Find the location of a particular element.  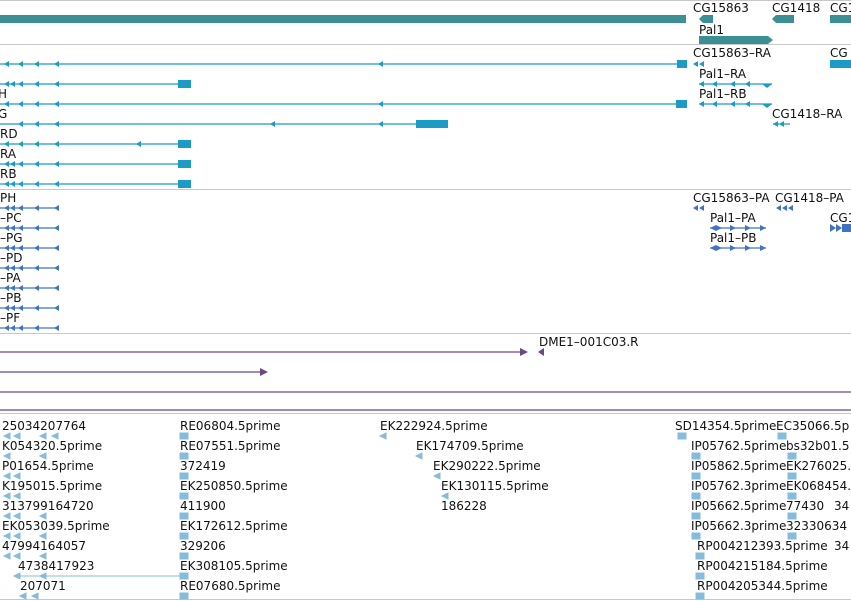

est-label: 25034207764 is located at coordinates (44, 426).